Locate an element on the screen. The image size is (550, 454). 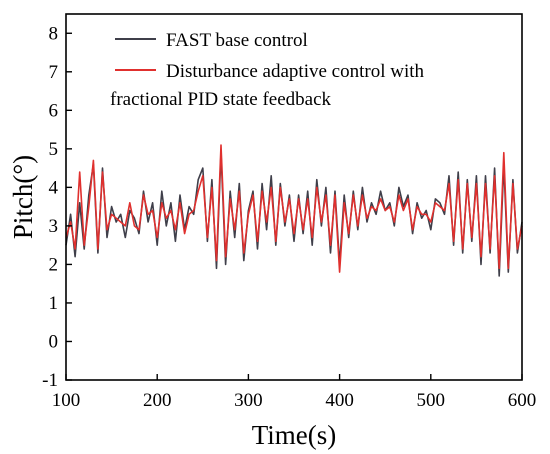
legend-label-disturbance-adaptive-control: Disturbance adaptive control with is located at coordinates (295, 71).